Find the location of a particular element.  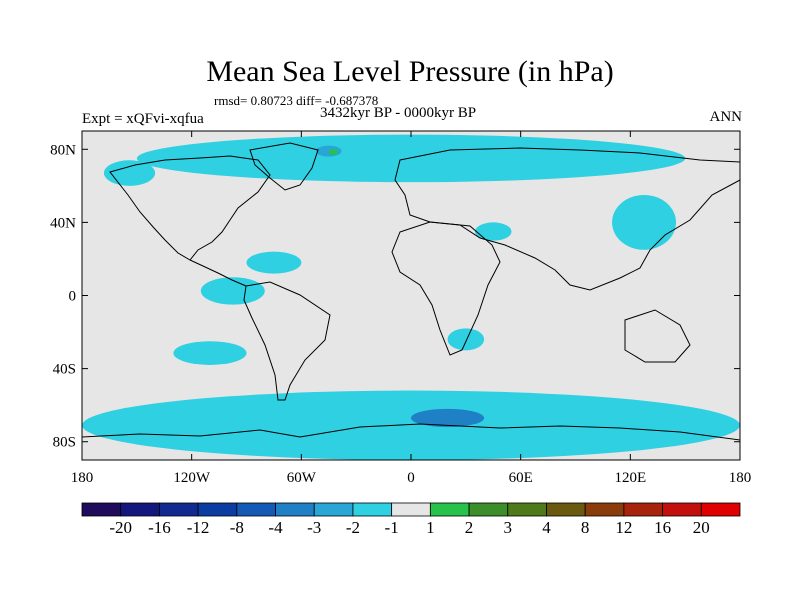

coastline-north-america is located at coordinates (190, 208).